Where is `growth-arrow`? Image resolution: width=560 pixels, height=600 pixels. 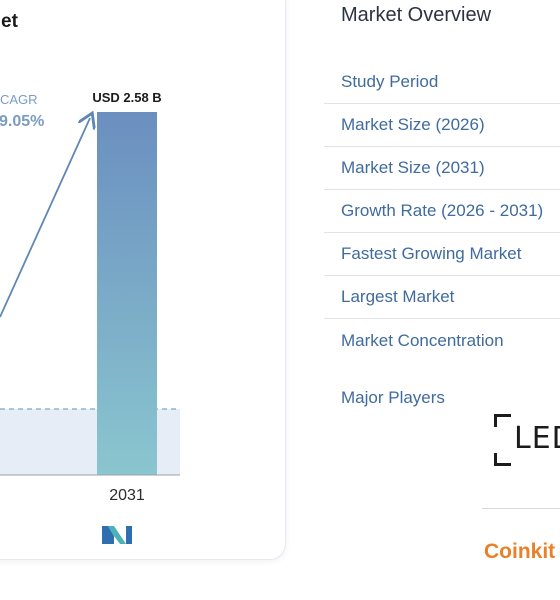 growth-arrow is located at coordinates (45, 218).